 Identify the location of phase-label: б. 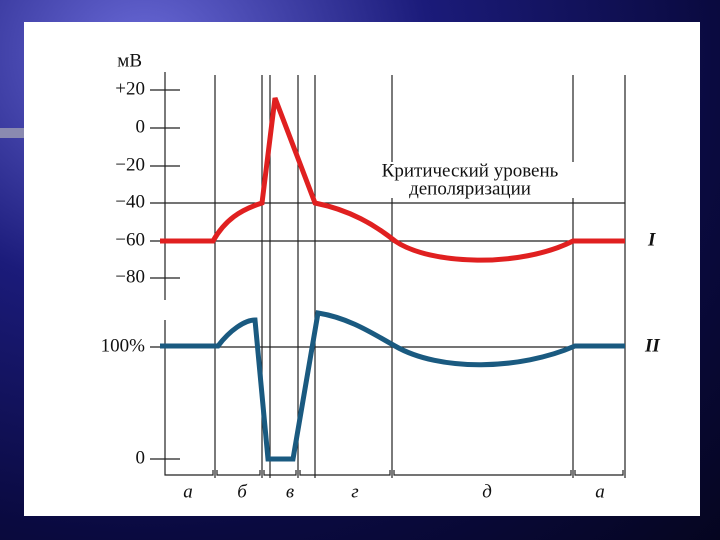
(242, 491).